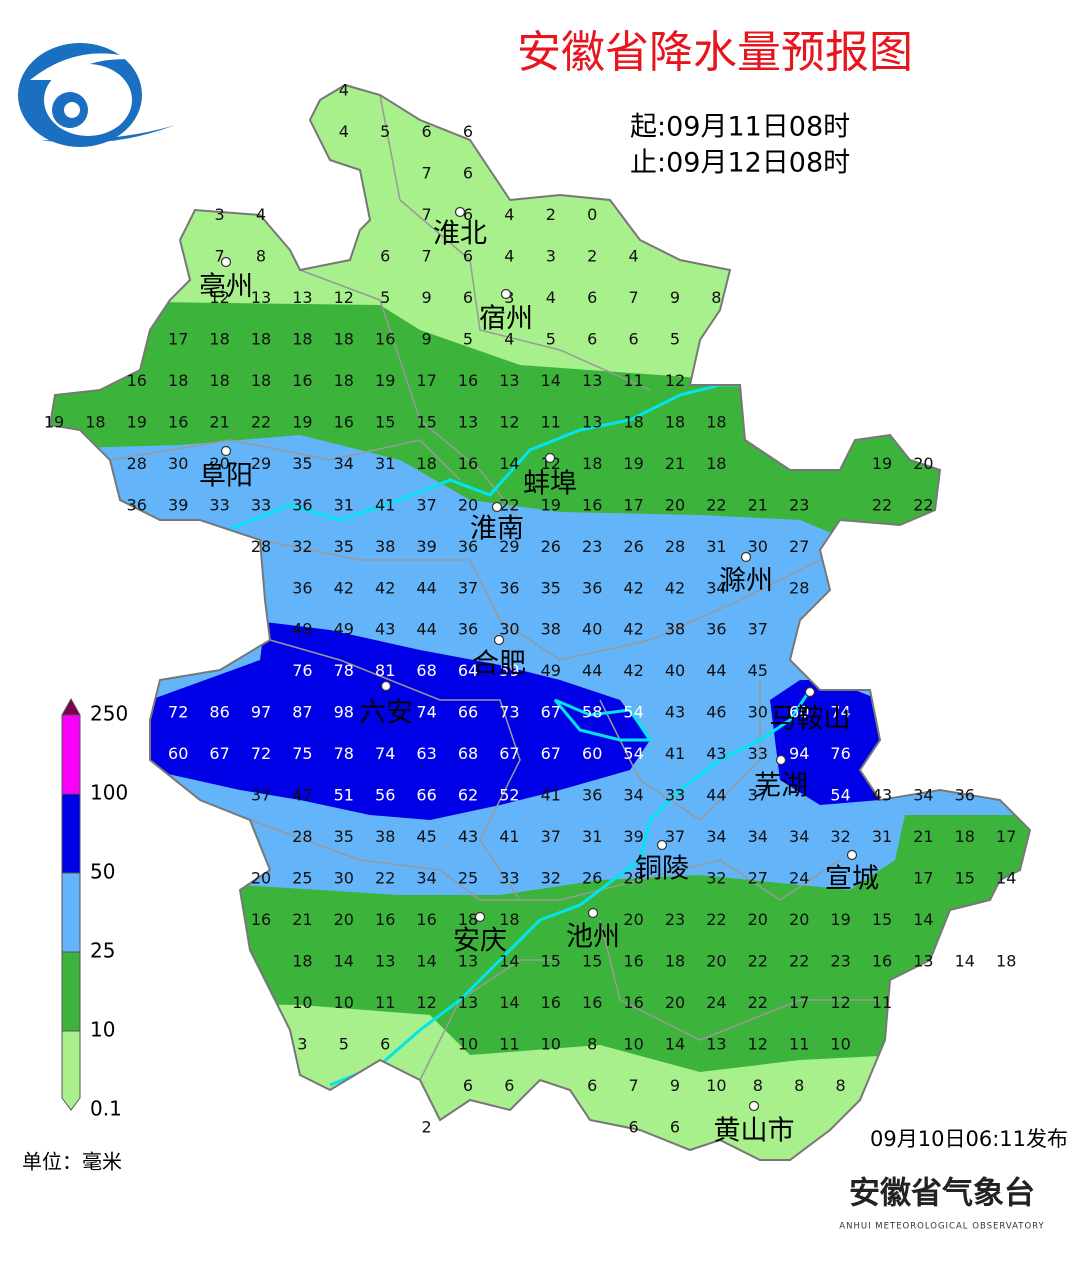  I want to click on grid-value: 66, so click(426, 795).